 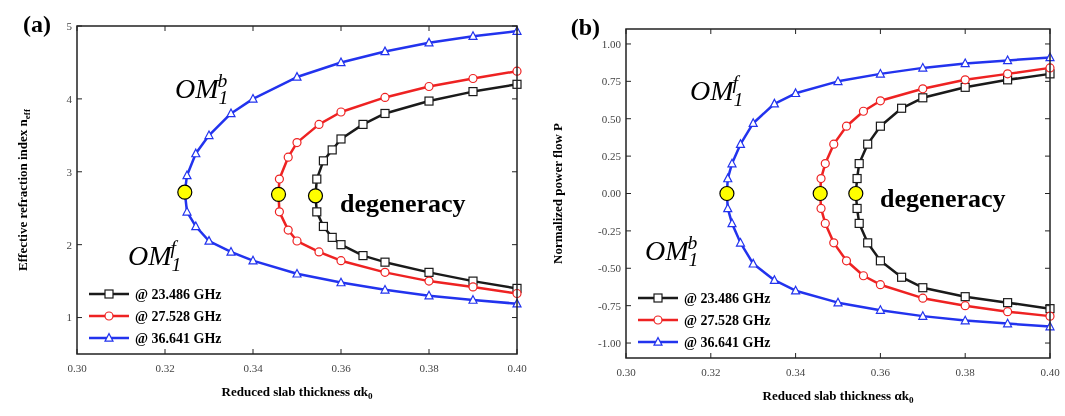 I want to click on legend-label: @ 23.486 GHz, so click(x=727, y=298).